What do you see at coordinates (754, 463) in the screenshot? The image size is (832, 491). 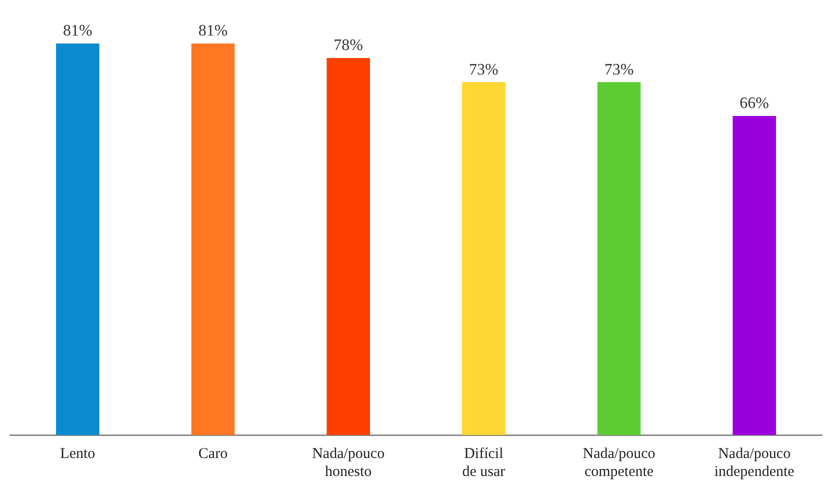 I see `x-tick-label: Nada/pouco independente` at bounding box center [754, 463].